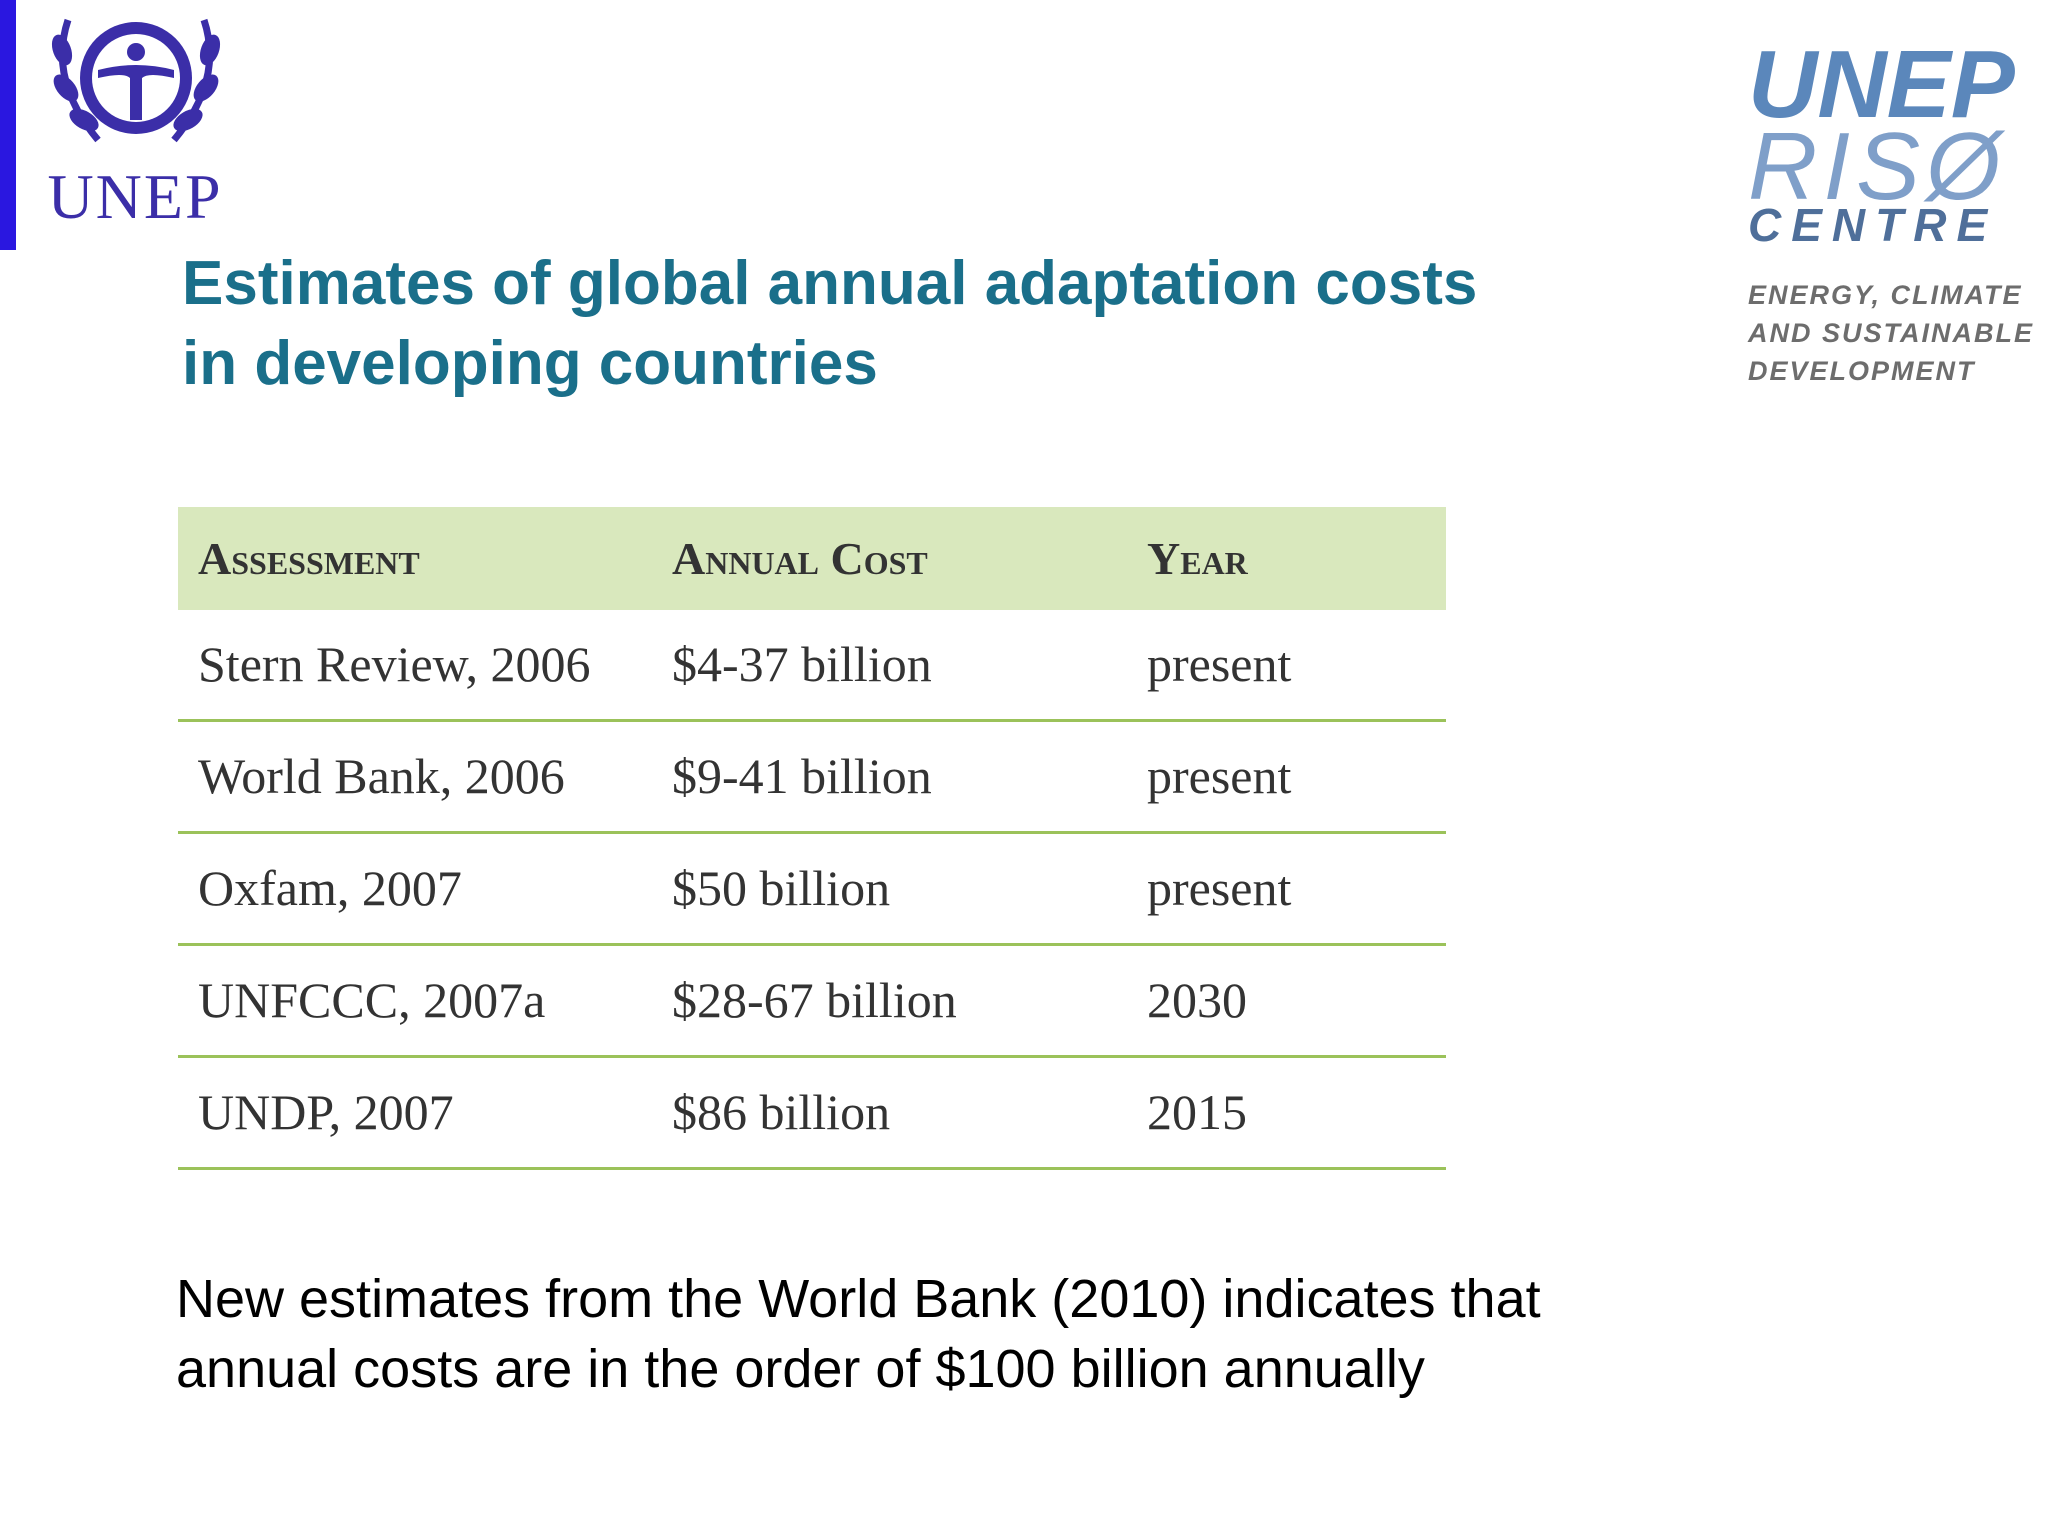 The height and width of the screenshot is (1536, 2048). I want to click on header-cell: Year, so click(1197, 558).